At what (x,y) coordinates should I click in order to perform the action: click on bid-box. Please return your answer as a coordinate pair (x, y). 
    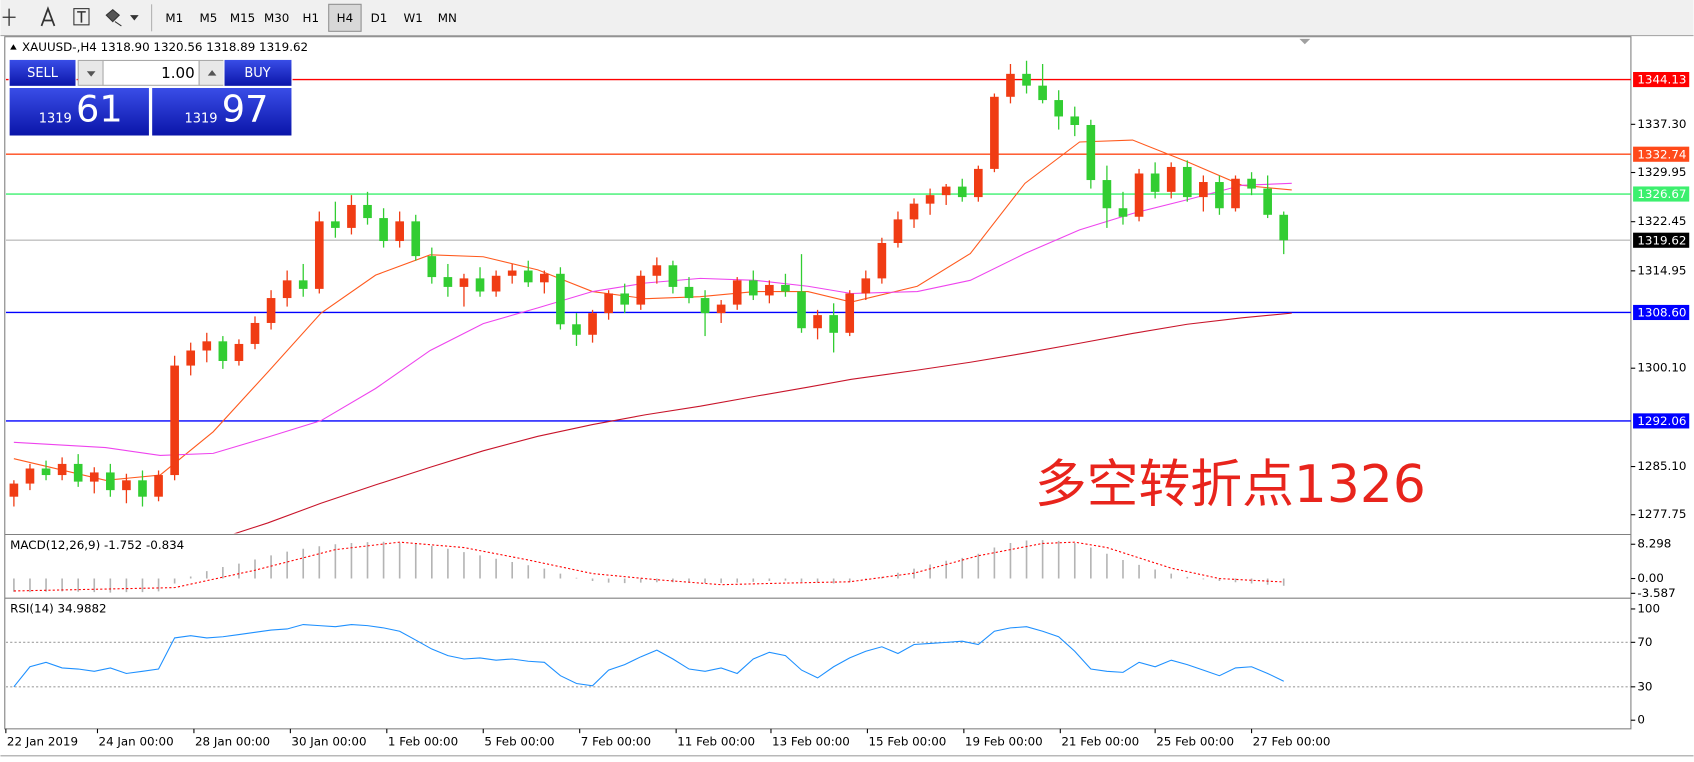
    Looking at the image, I should click on (79, 111).